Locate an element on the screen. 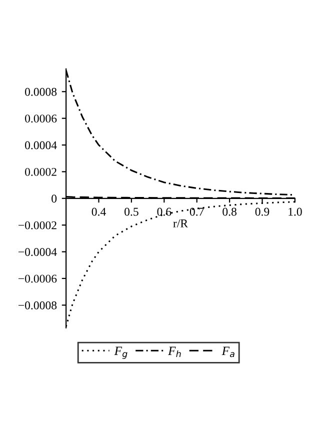 The image size is (327, 423). y-tick-label: 0 is located at coordinates (54, 198).